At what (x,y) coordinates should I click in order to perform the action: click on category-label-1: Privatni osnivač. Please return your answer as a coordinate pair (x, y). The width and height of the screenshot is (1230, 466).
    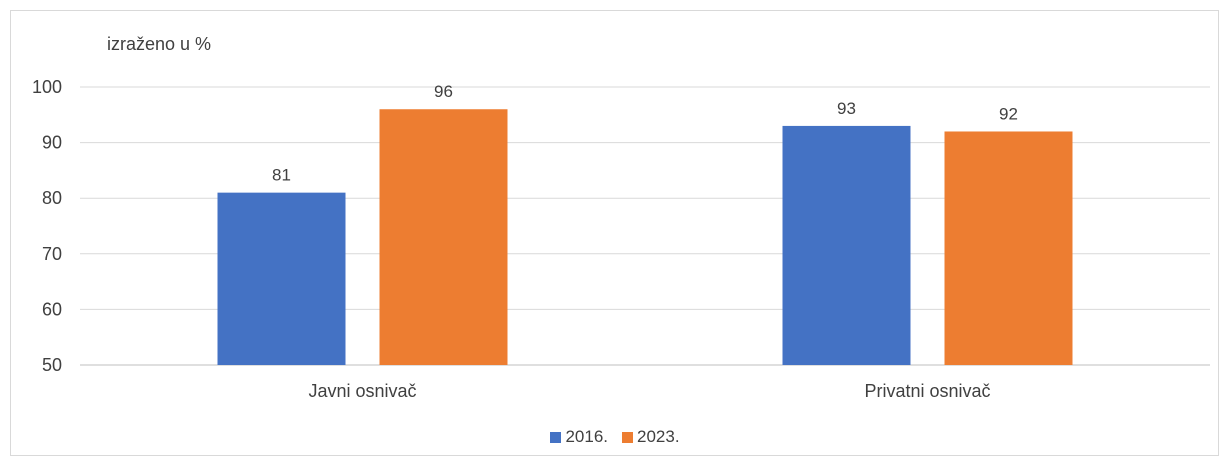
    Looking at the image, I should click on (927, 391).